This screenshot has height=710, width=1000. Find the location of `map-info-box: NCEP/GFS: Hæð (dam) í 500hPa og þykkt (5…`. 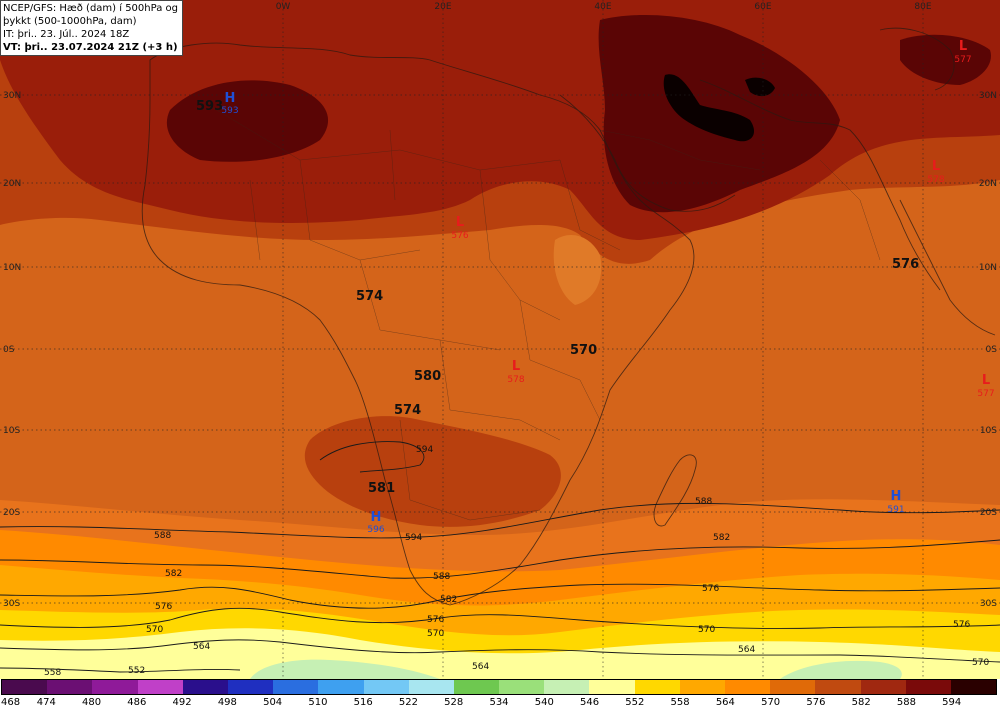

map-info-box: NCEP/GFS: Hæð (dam) í 500hPa og þykkt (5… is located at coordinates (91, 28).